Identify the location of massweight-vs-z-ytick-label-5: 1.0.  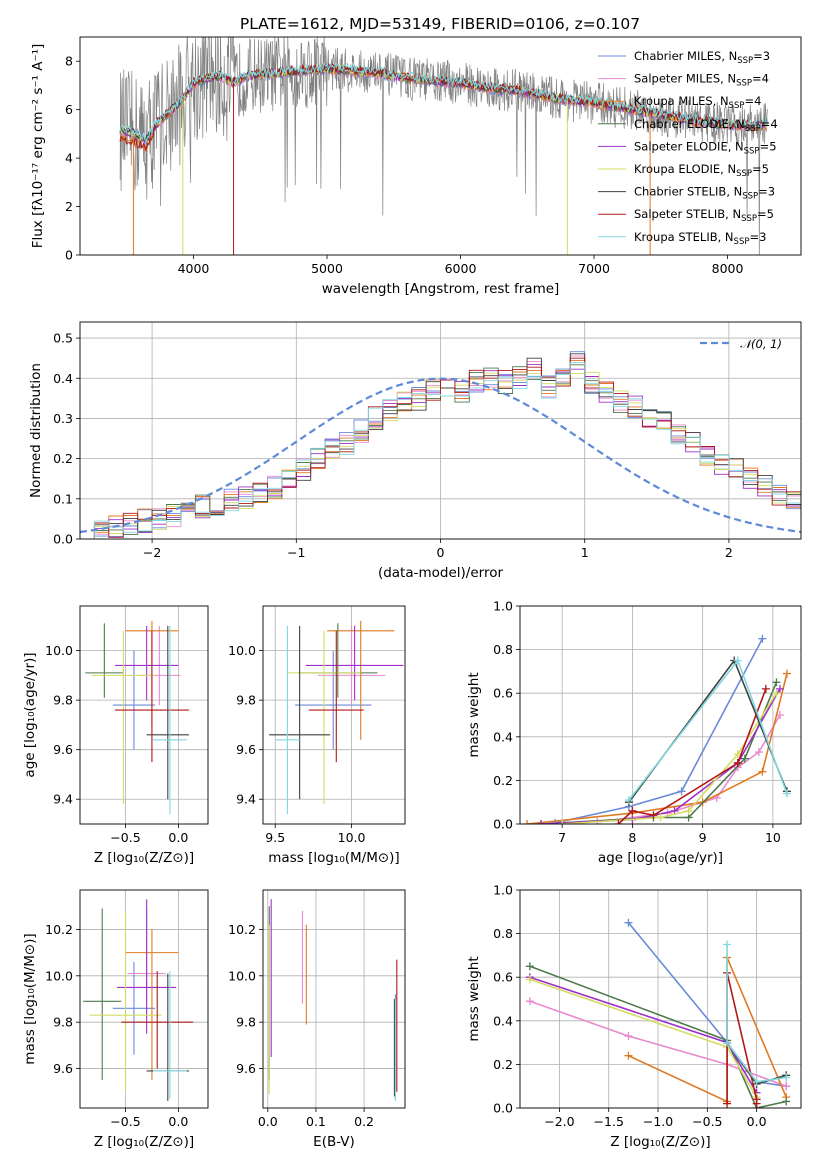
(503, 890).